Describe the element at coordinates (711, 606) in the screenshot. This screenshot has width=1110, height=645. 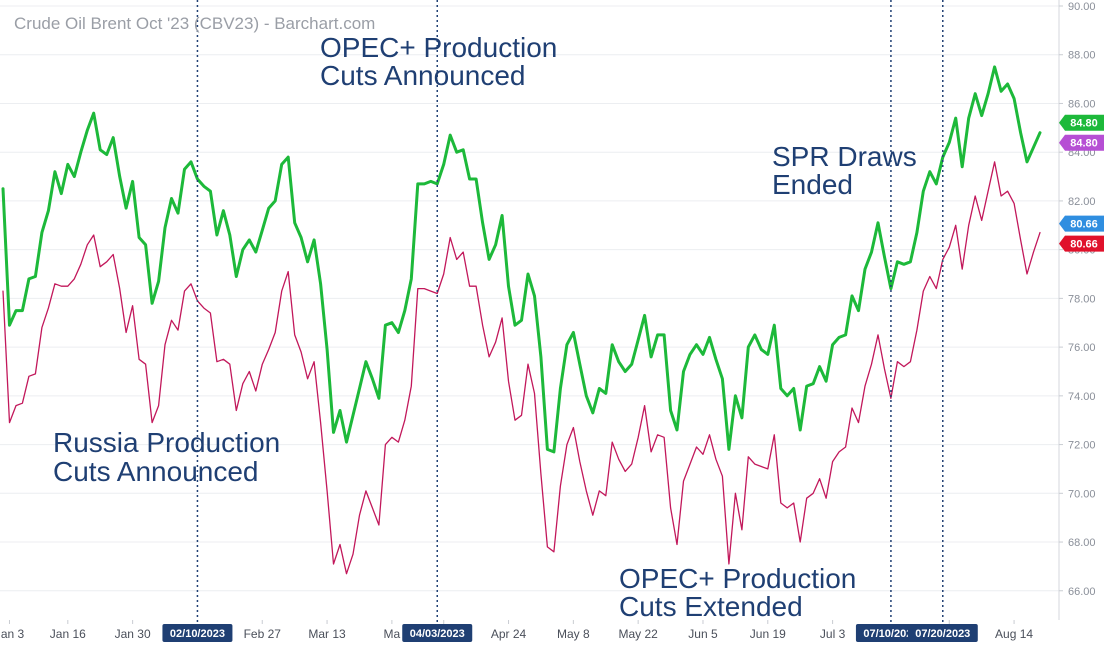
I see `annotation-opec-extended-line2: Cuts Extended` at that location.